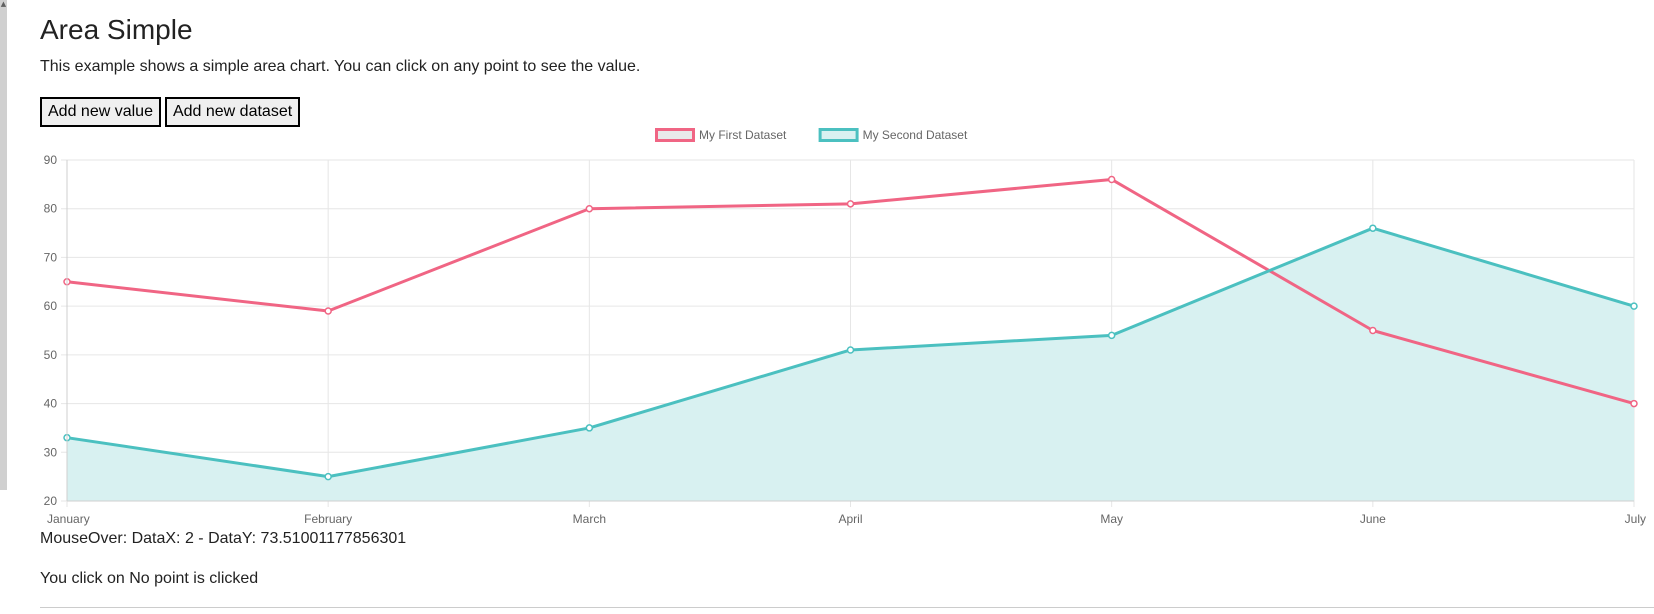  What do you see at coordinates (1635, 519) in the screenshot?
I see `x-tick-label: July` at bounding box center [1635, 519].